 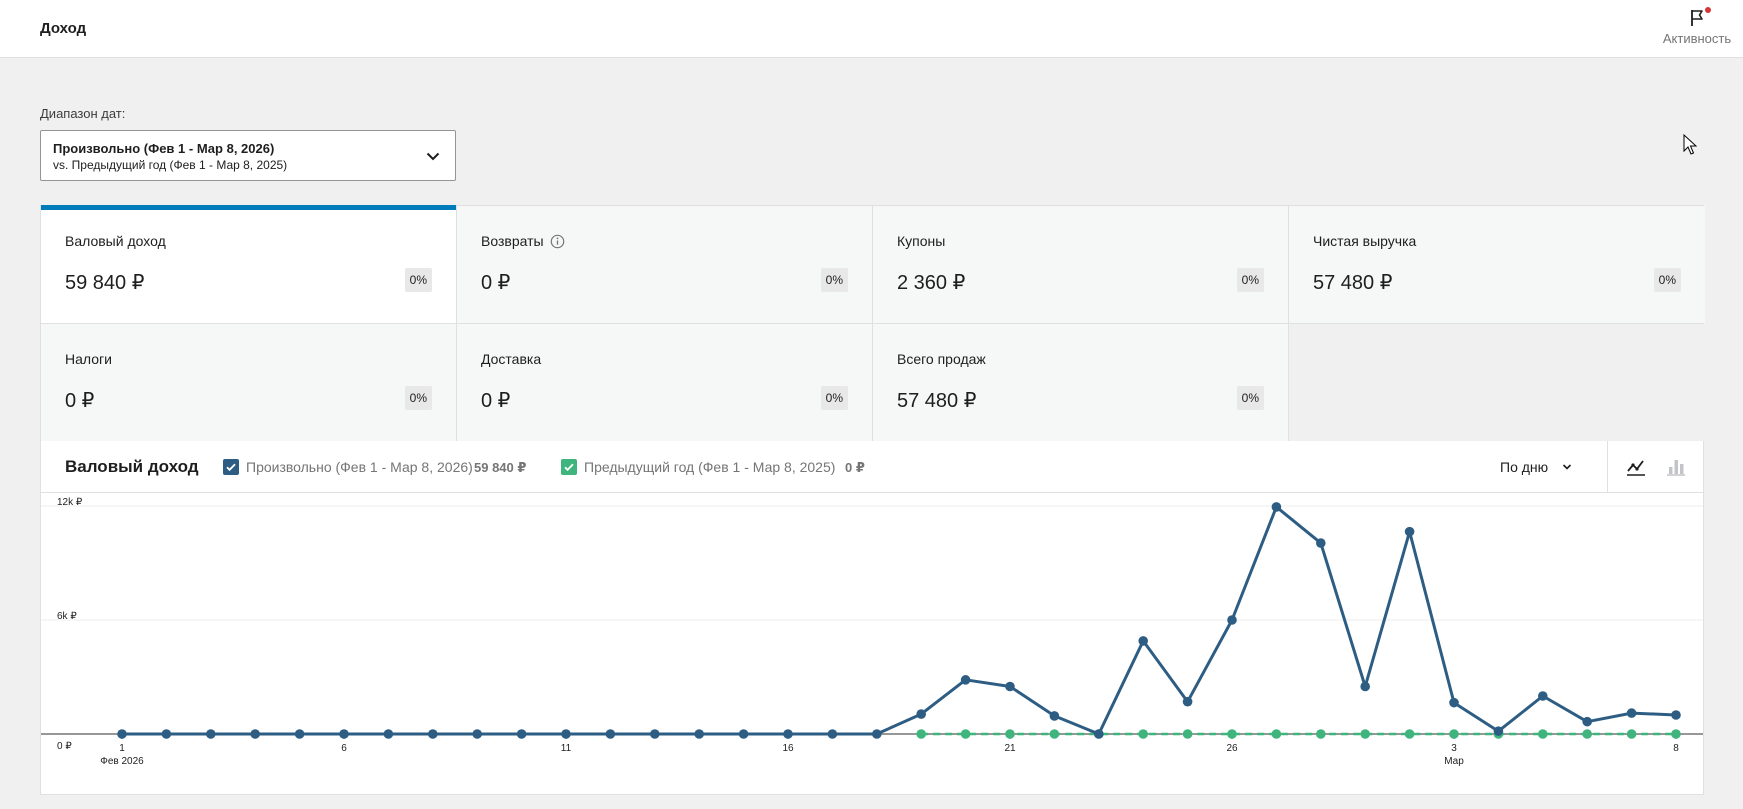 What do you see at coordinates (1497, 382) in the screenshot?
I see `tile-empty` at bounding box center [1497, 382].